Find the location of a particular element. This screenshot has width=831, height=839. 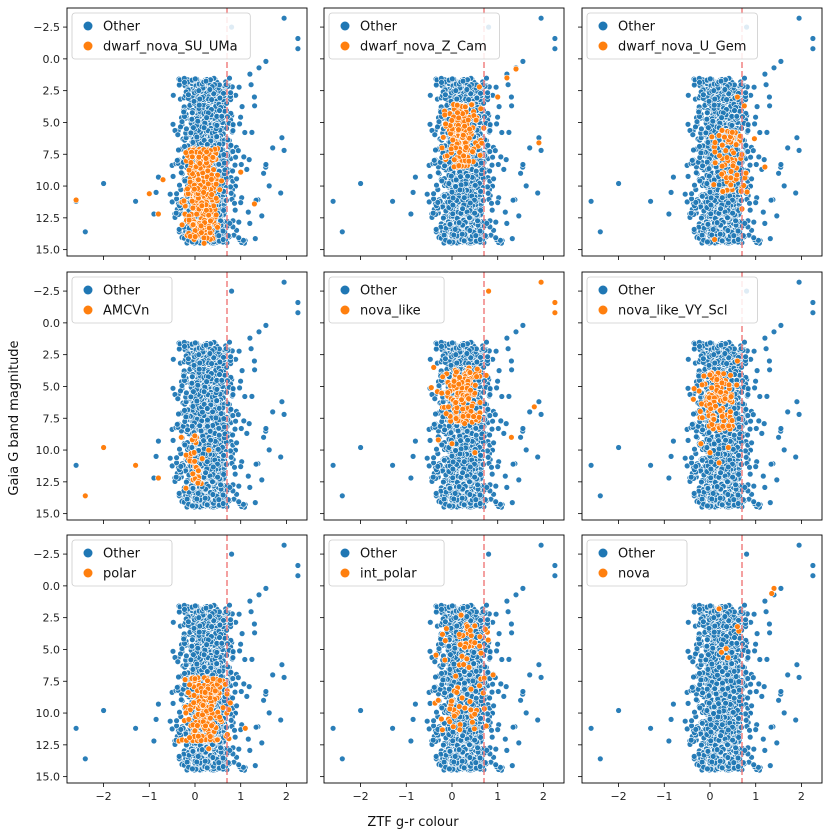

y-tick-label: −2.5 is located at coordinates (46, 27).